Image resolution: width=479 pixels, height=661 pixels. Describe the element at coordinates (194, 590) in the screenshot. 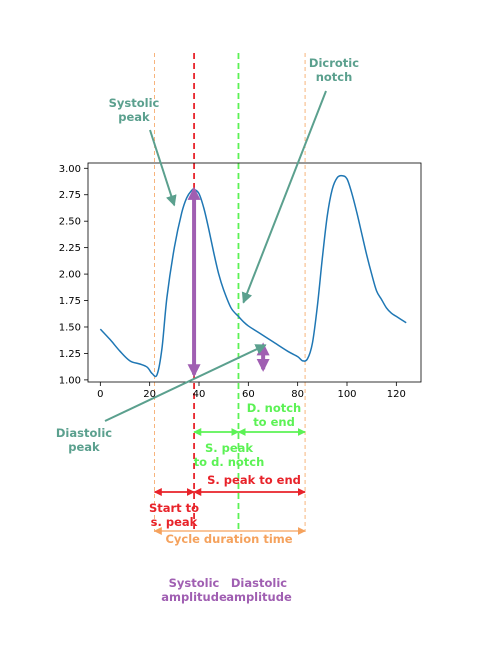

I see `systolic-amplitude-label: Systolic amplitude` at that location.